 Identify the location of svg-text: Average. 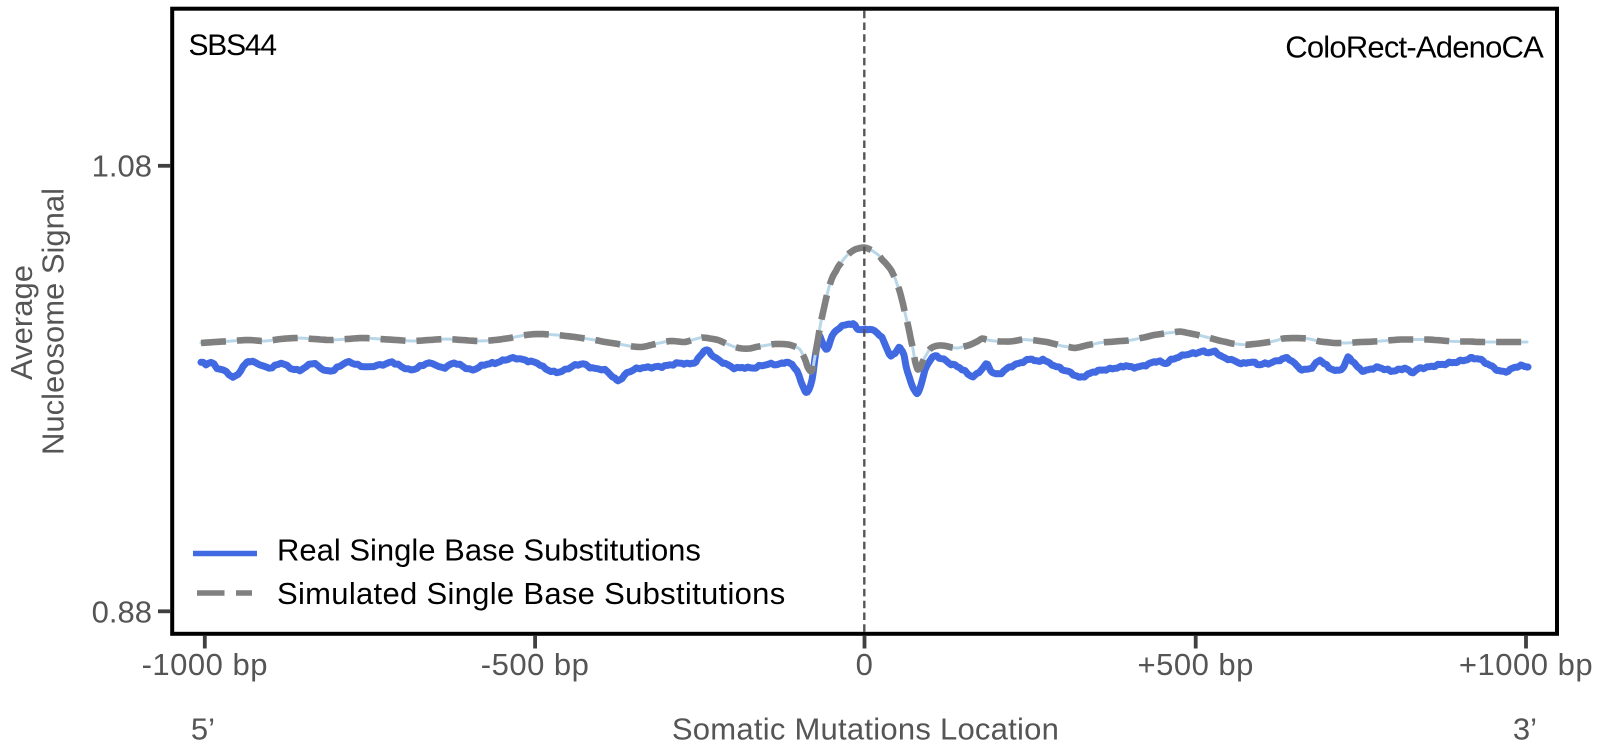
(21, 322).